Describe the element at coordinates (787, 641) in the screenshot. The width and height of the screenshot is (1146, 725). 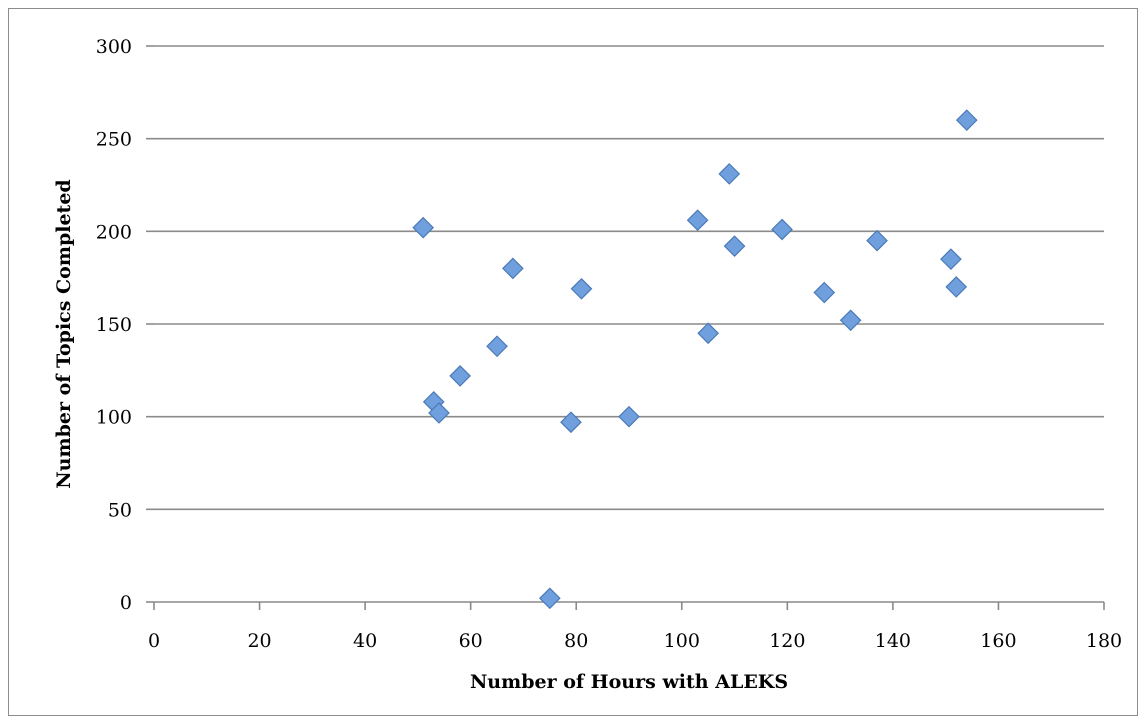
I see `x-tick-label: 120` at that location.